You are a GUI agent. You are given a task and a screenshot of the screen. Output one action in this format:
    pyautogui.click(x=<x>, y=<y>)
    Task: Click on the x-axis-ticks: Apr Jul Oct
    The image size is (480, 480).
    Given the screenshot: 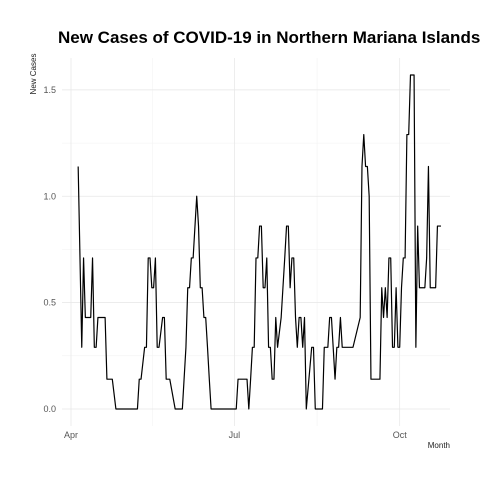 What is the action you would take?
    pyautogui.click(x=235, y=435)
    